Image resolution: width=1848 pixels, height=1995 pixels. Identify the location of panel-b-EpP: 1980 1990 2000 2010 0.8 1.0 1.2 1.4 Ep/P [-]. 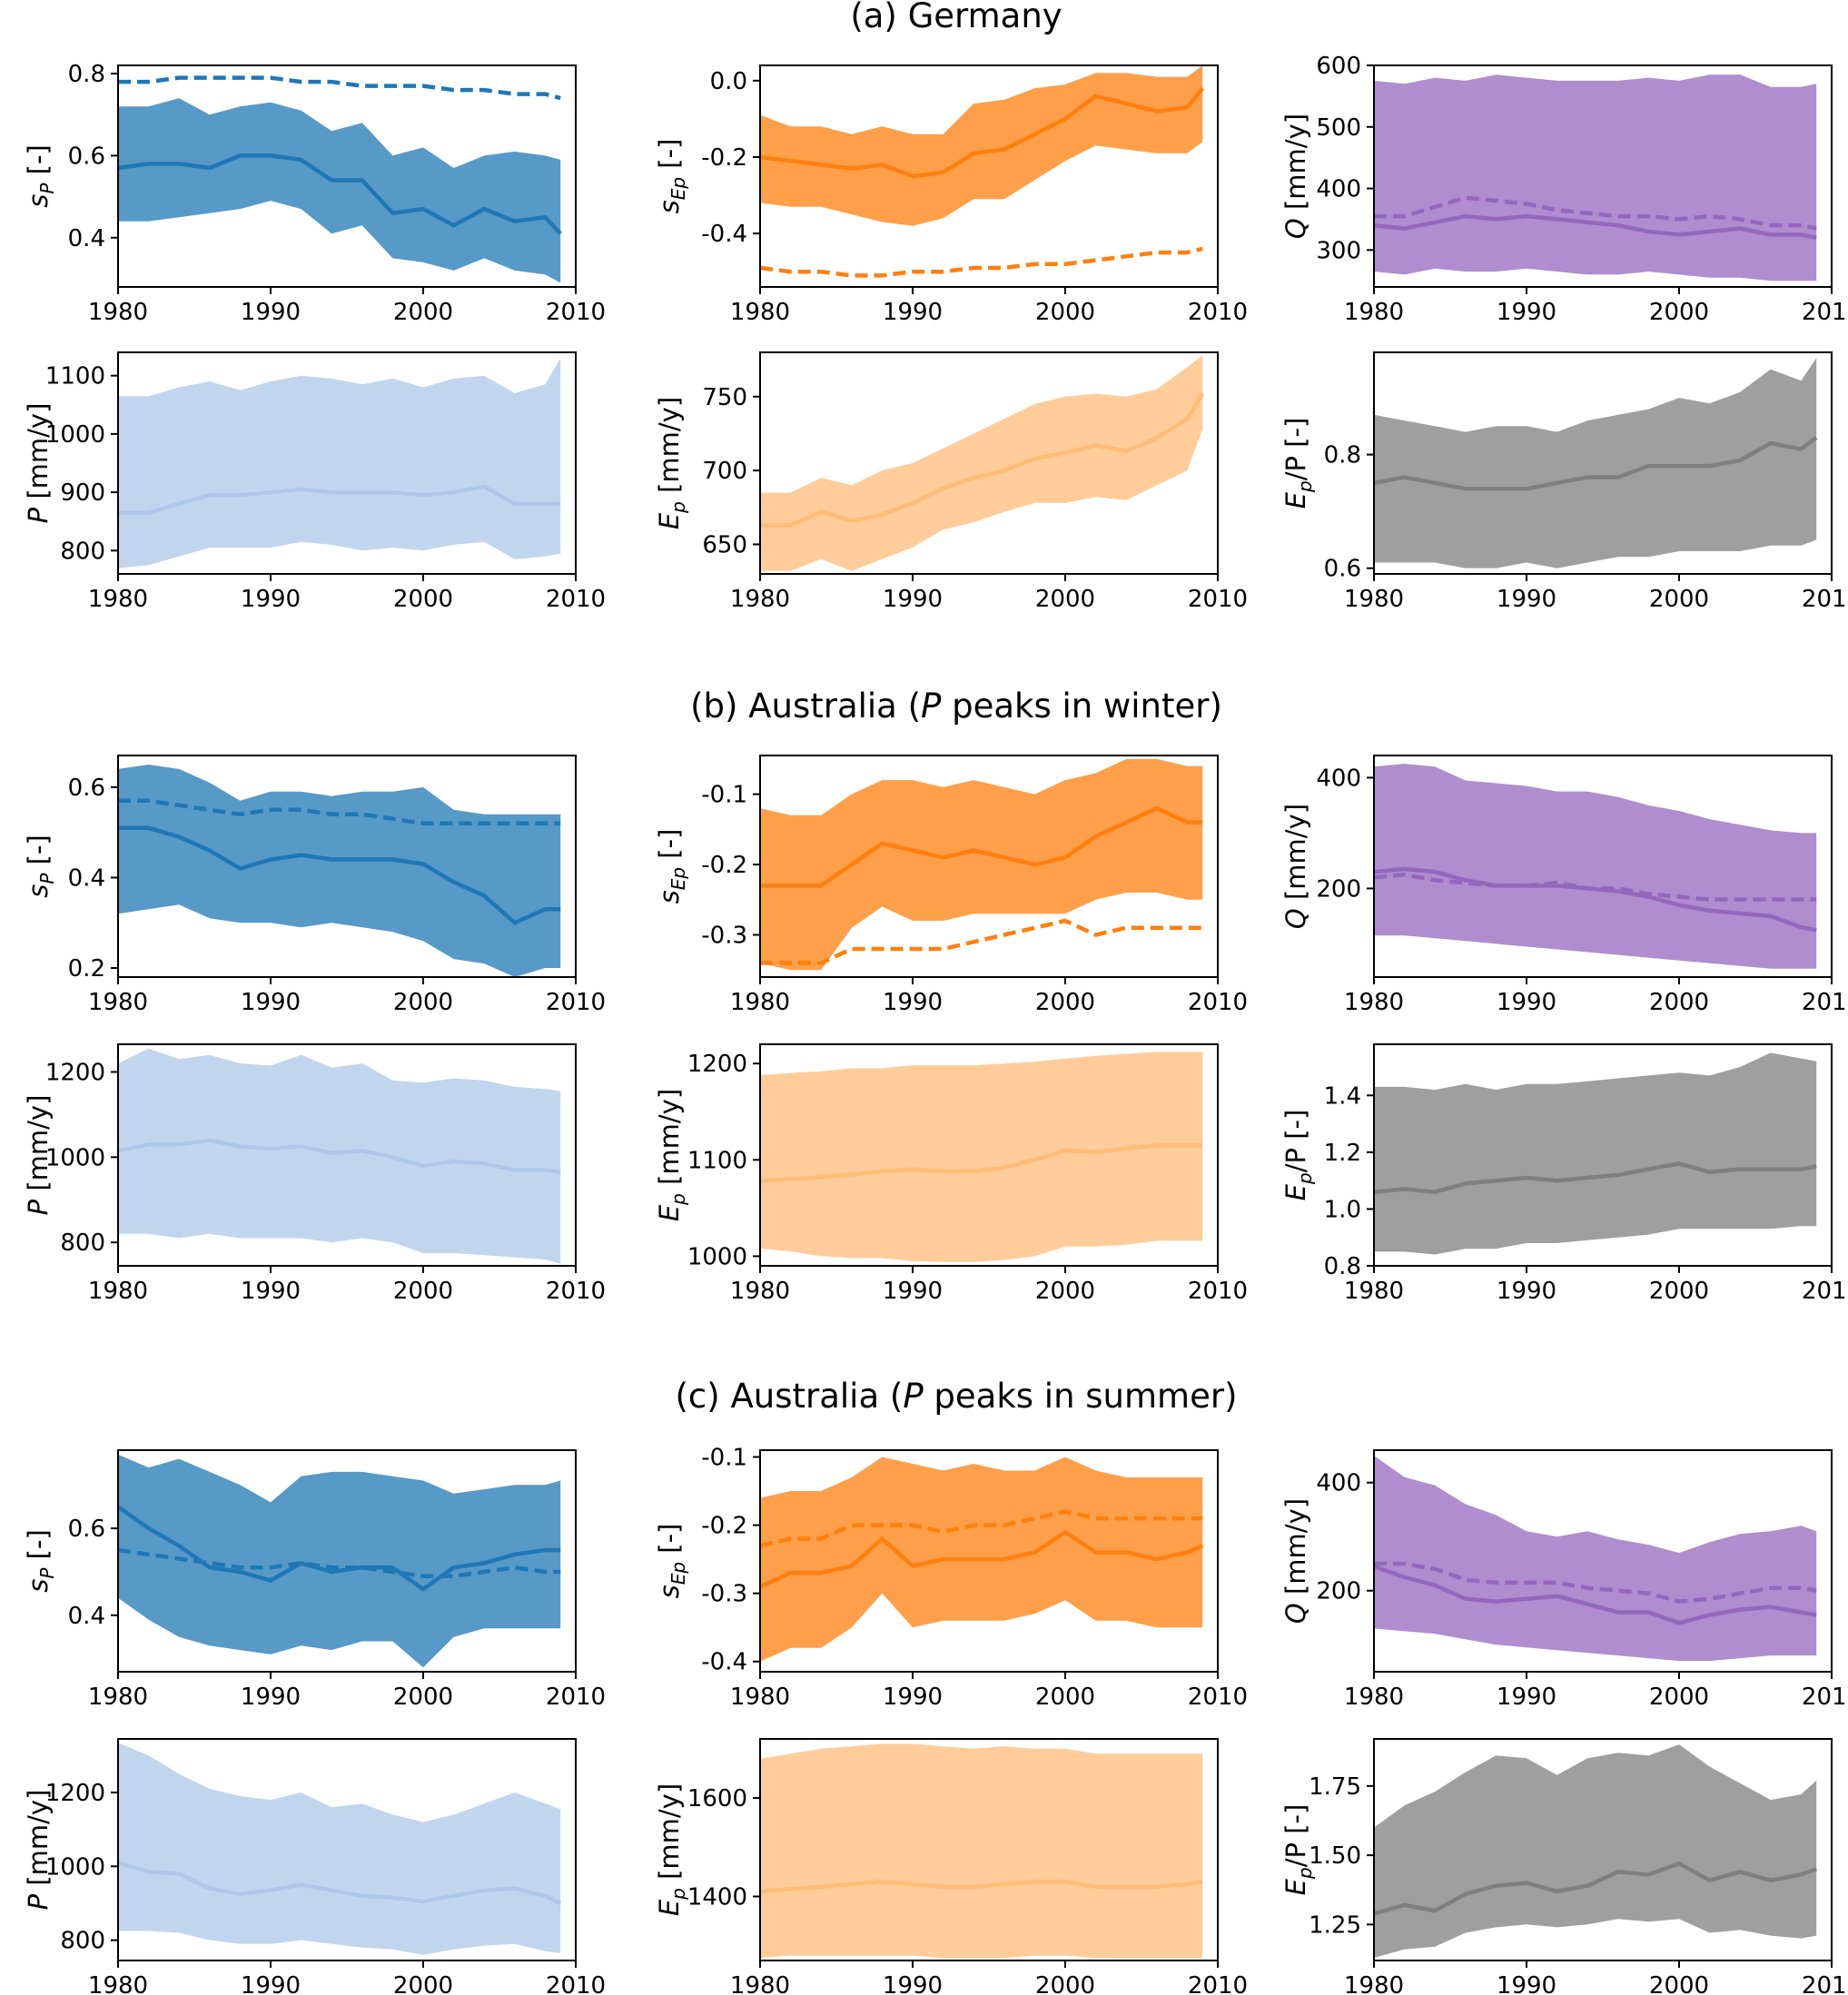
(1564, 1174).